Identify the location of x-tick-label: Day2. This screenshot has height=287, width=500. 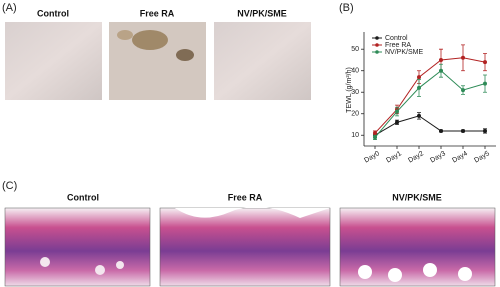
(416, 157).